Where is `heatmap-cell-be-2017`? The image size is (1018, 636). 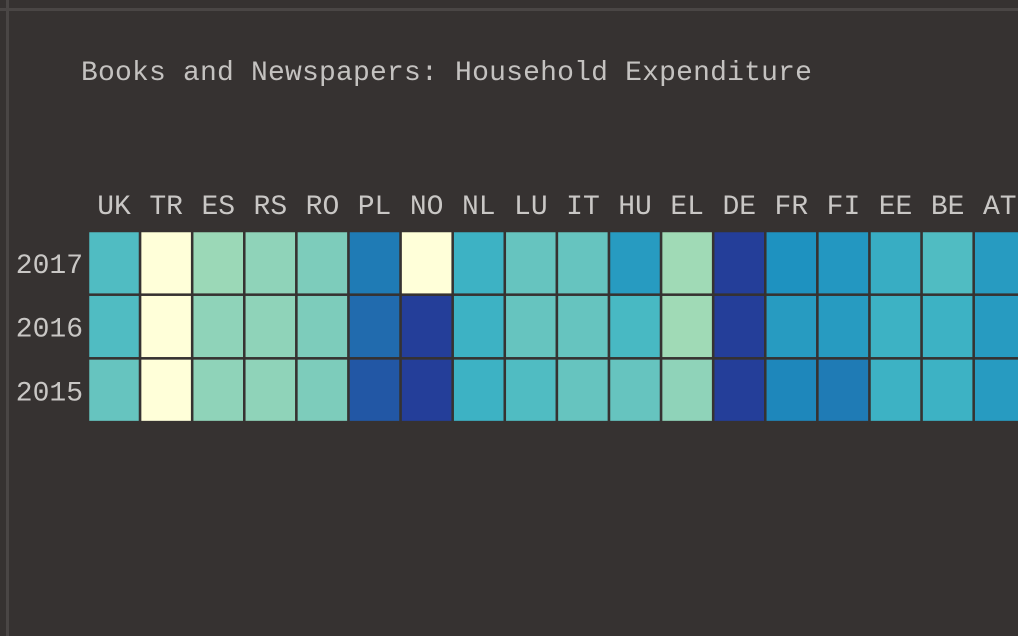
heatmap-cell-be-2017 is located at coordinates (947, 262).